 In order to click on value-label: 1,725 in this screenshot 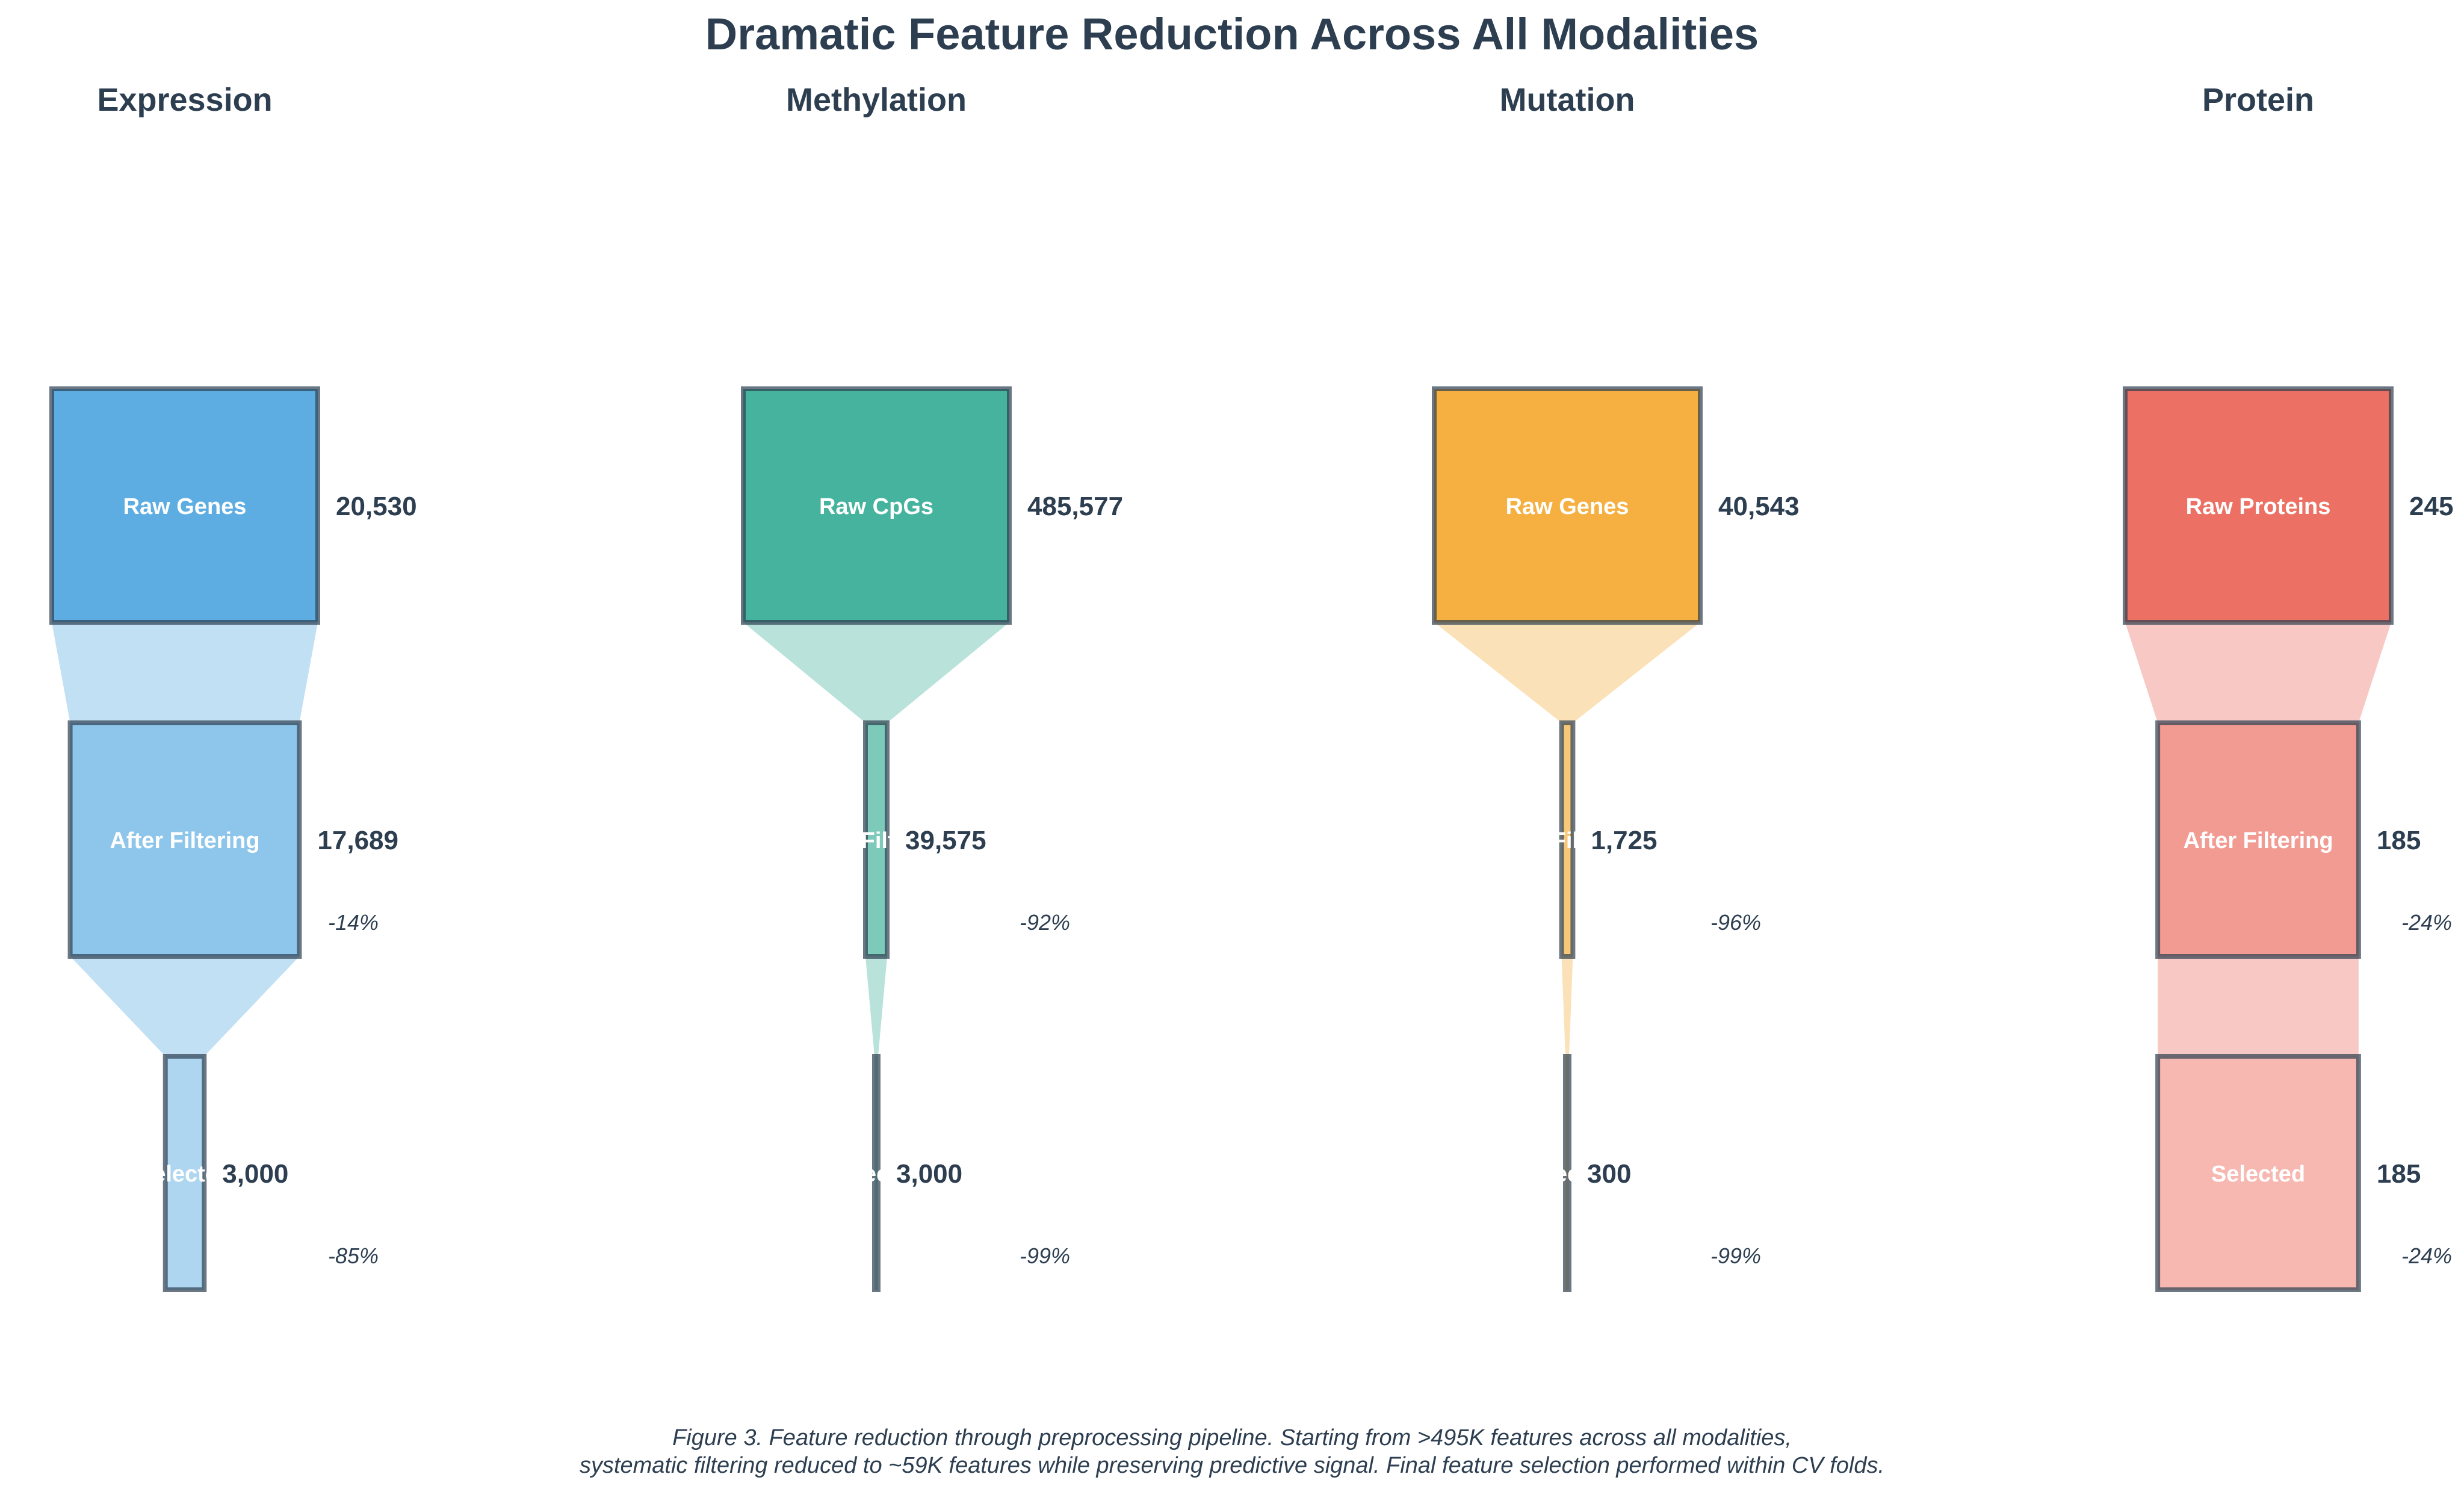, I will do `click(1624, 840)`.